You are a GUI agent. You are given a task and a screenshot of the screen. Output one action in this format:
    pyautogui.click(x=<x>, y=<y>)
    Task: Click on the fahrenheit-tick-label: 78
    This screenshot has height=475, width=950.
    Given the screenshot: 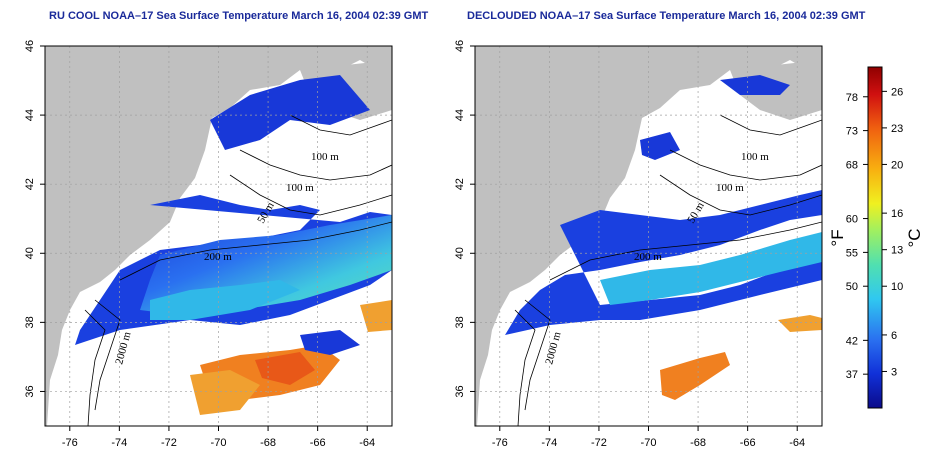 What is the action you would take?
    pyautogui.click(x=852, y=98)
    